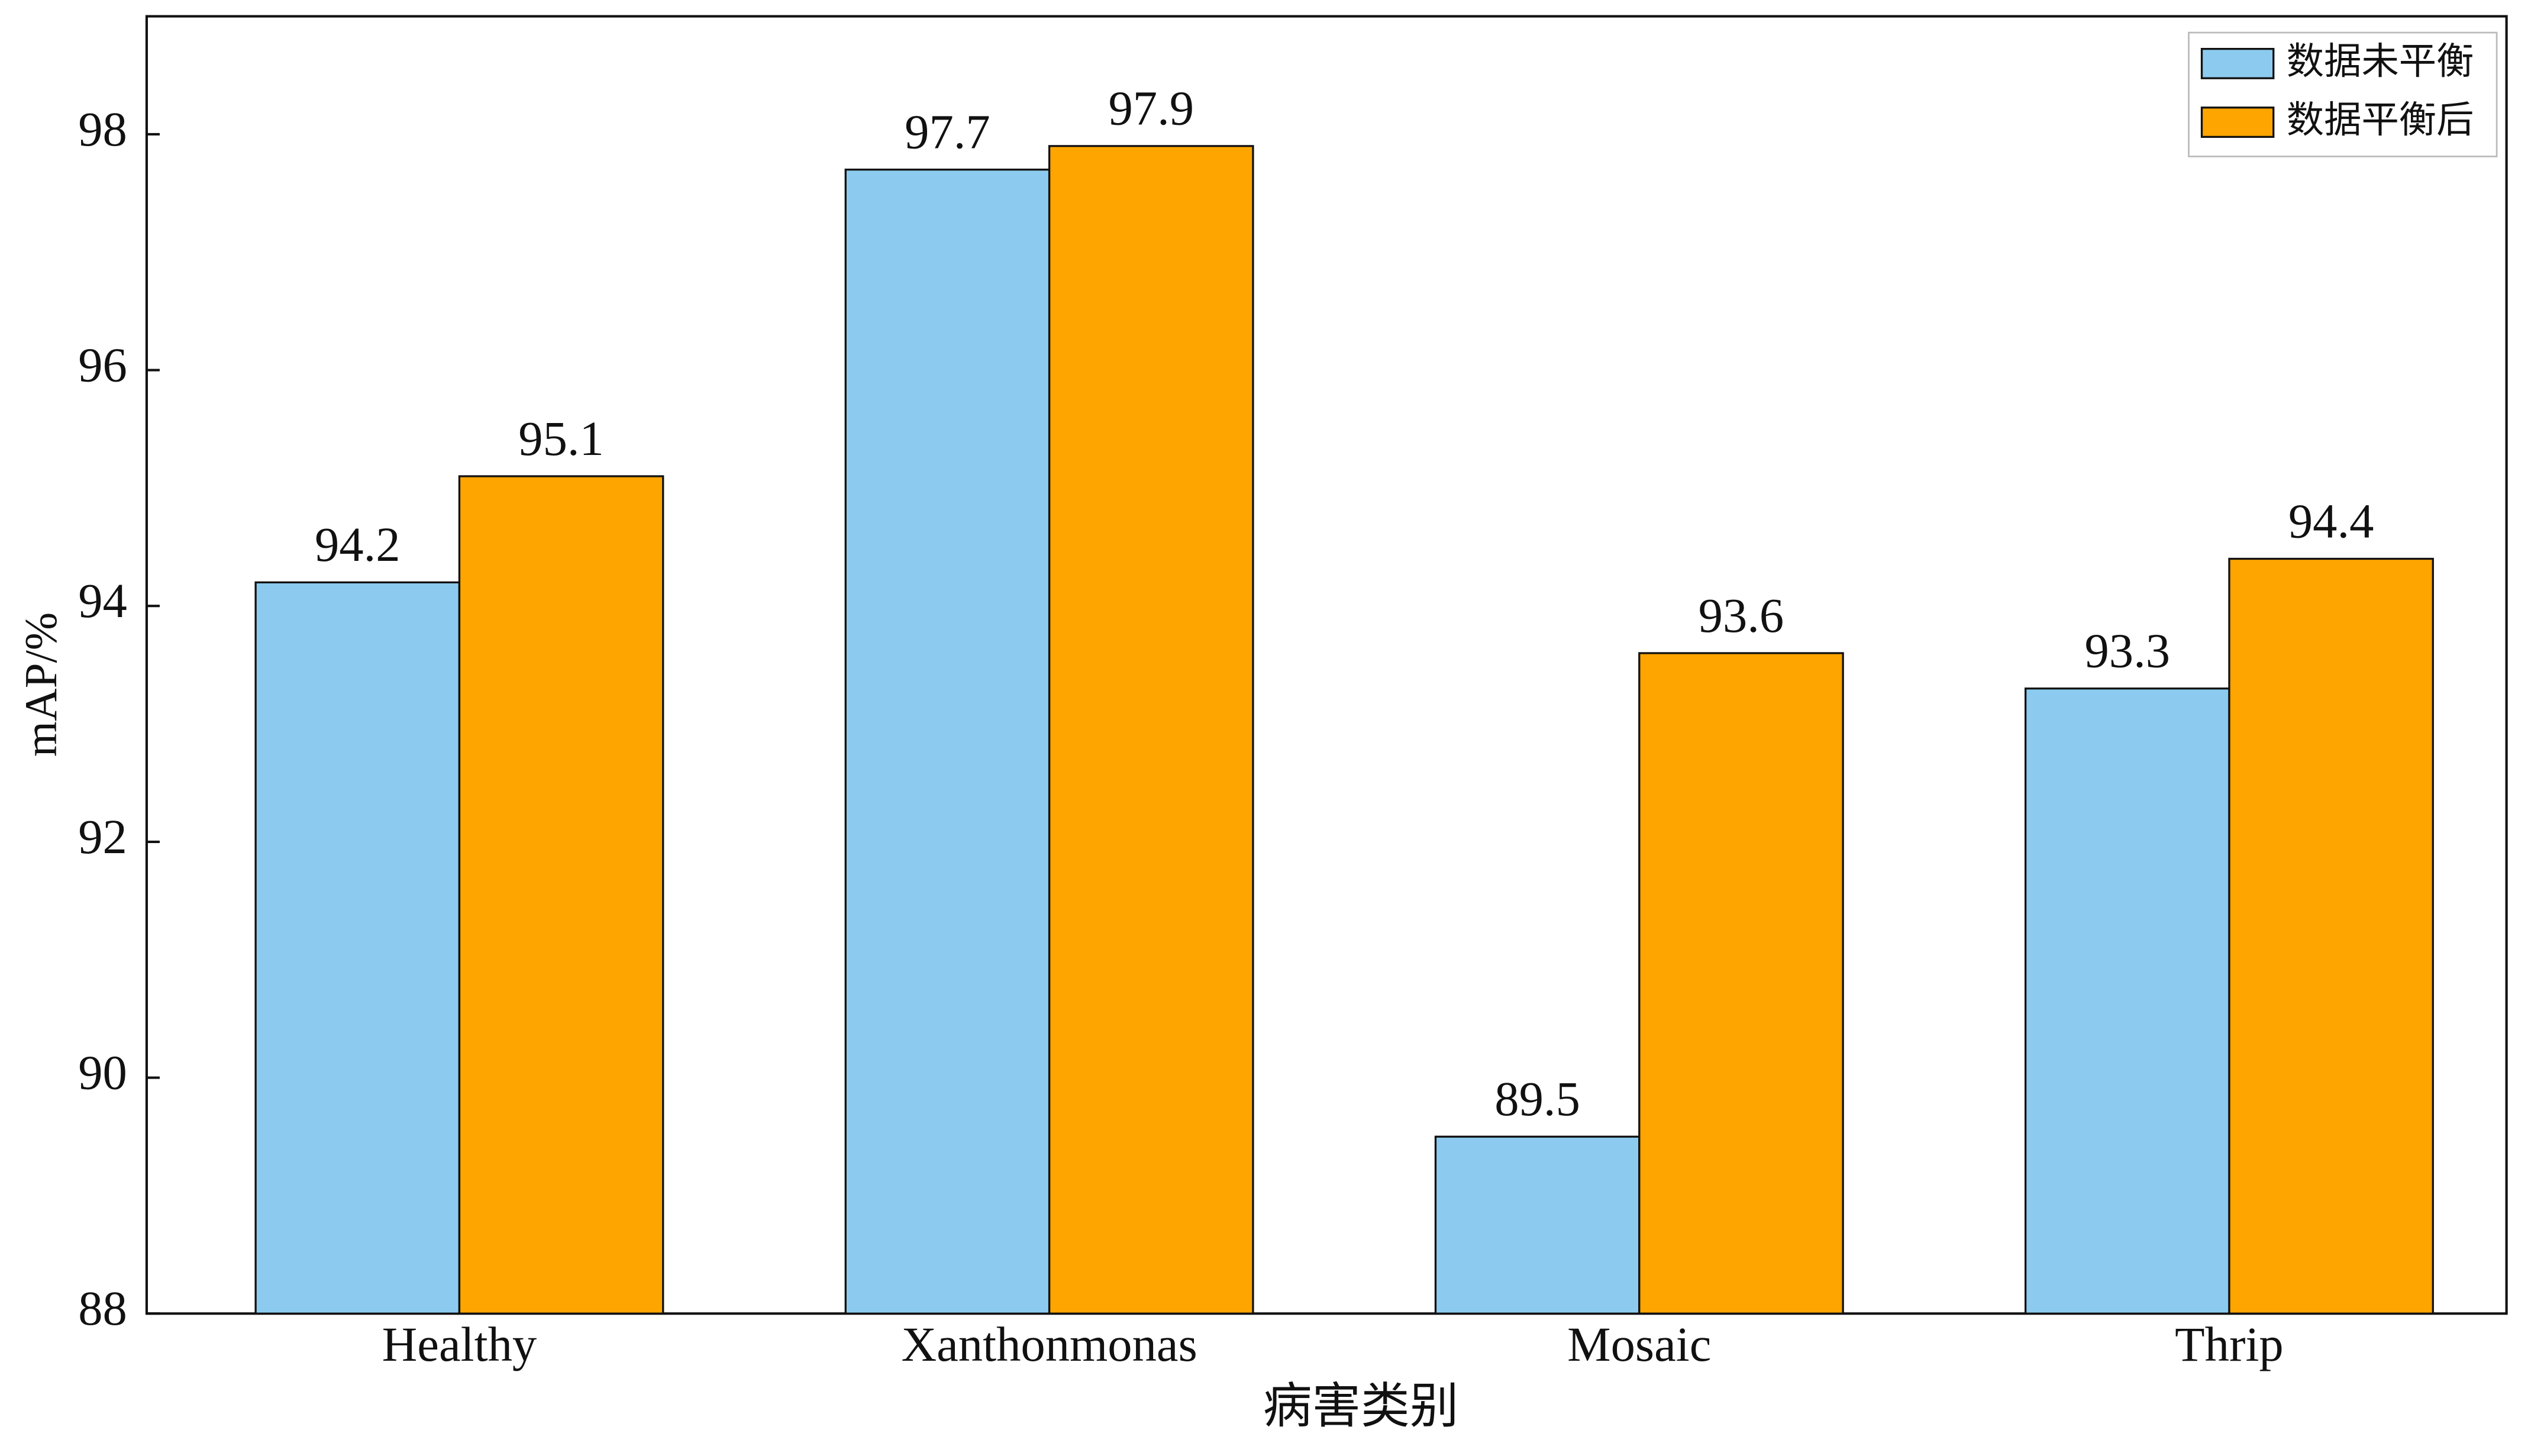  I want to click on value-label: 89.5, so click(1537, 1098).